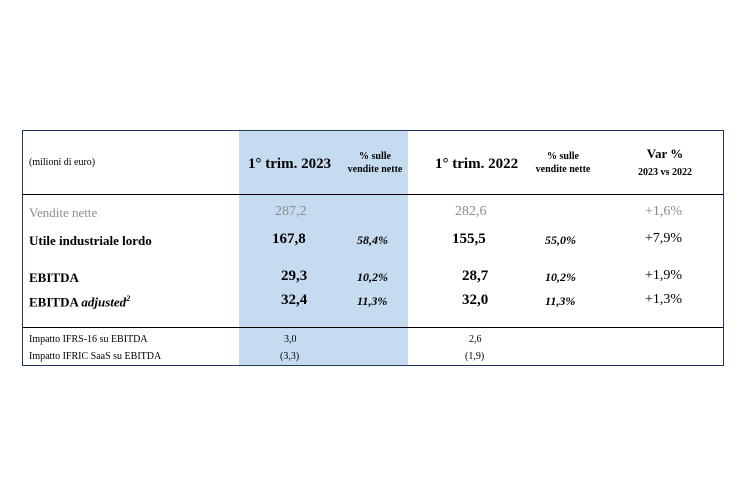 The width and height of the screenshot is (750, 500). Describe the element at coordinates (373, 194) in the screenshot. I see `header-divider` at that location.